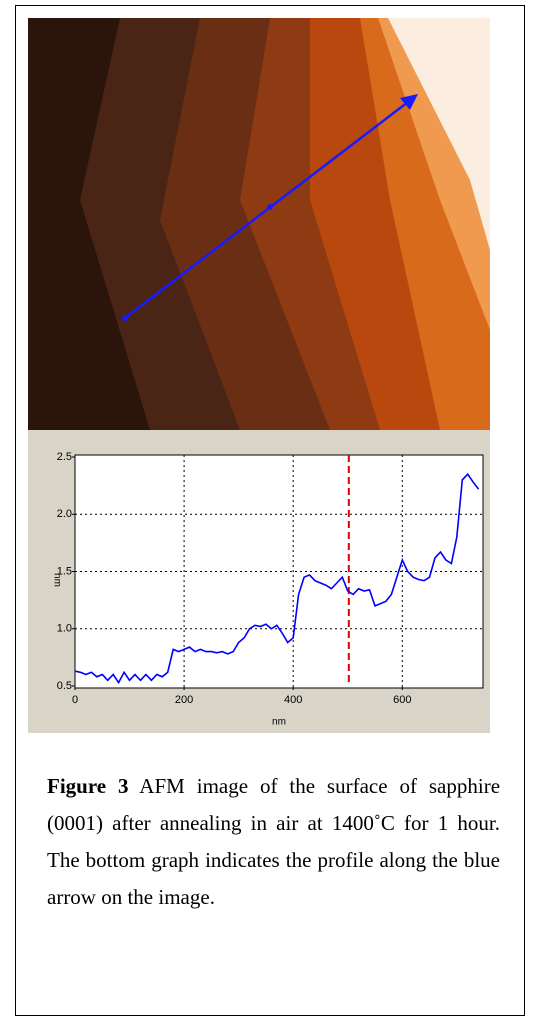 This screenshot has height=1023, width=543. What do you see at coordinates (184, 700) in the screenshot?
I see `x-tick-label: 200` at bounding box center [184, 700].